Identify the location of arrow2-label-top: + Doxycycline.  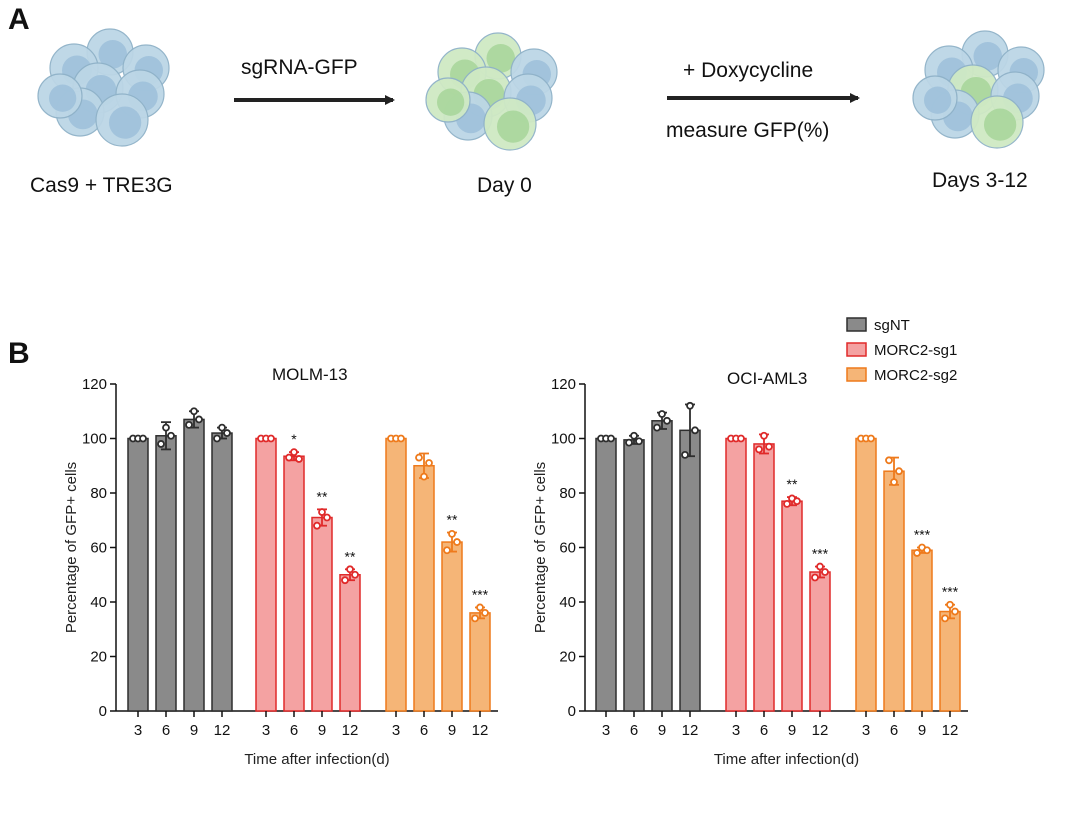
(748, 70).